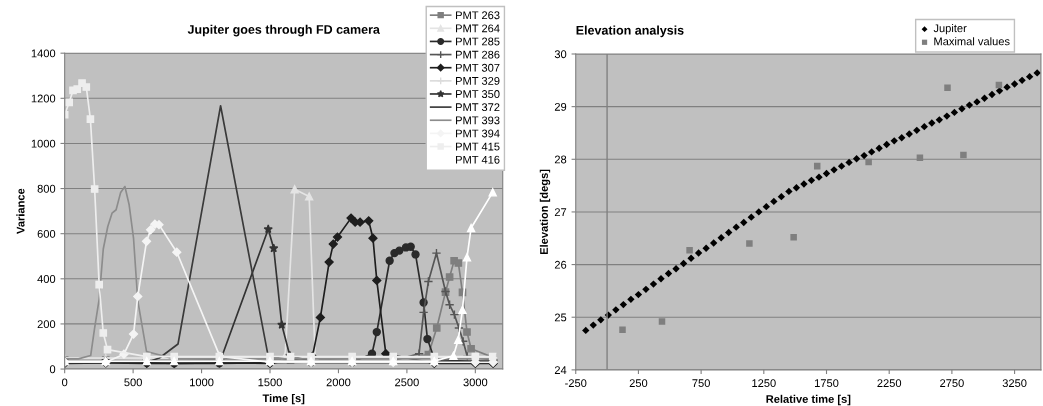 Image resolution: width=1043 pixels, height=406 pixels. What do you see at coordinates (43, 143) in the screenshot?
I see `y-tick-label: 1000` at bounding box center [43, 143].